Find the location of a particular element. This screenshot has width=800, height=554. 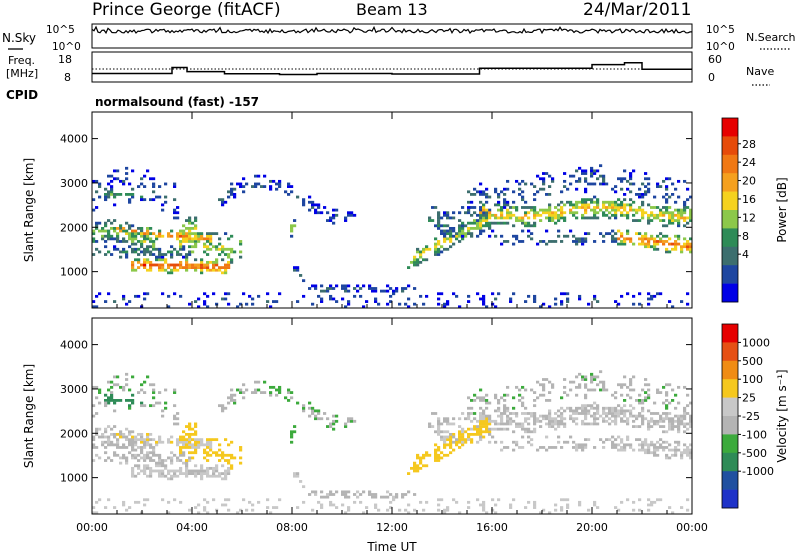

colorbar-segment is located at coordinates (730, 444).